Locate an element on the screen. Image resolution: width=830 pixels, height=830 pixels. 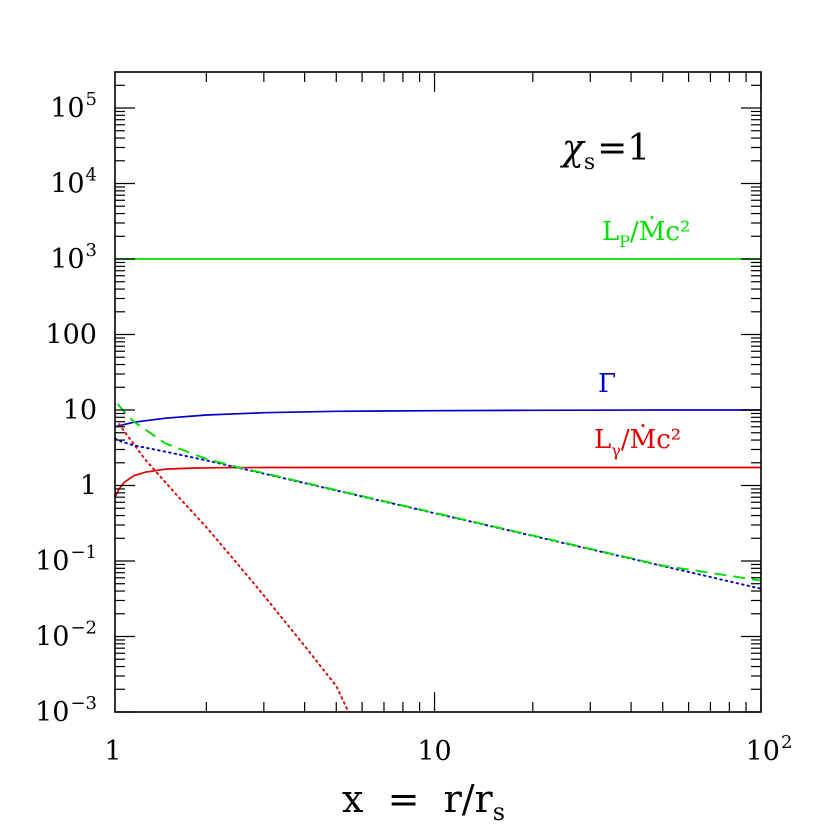
y-tick-label: 10⁻³ is located at coordinates (66, 710).